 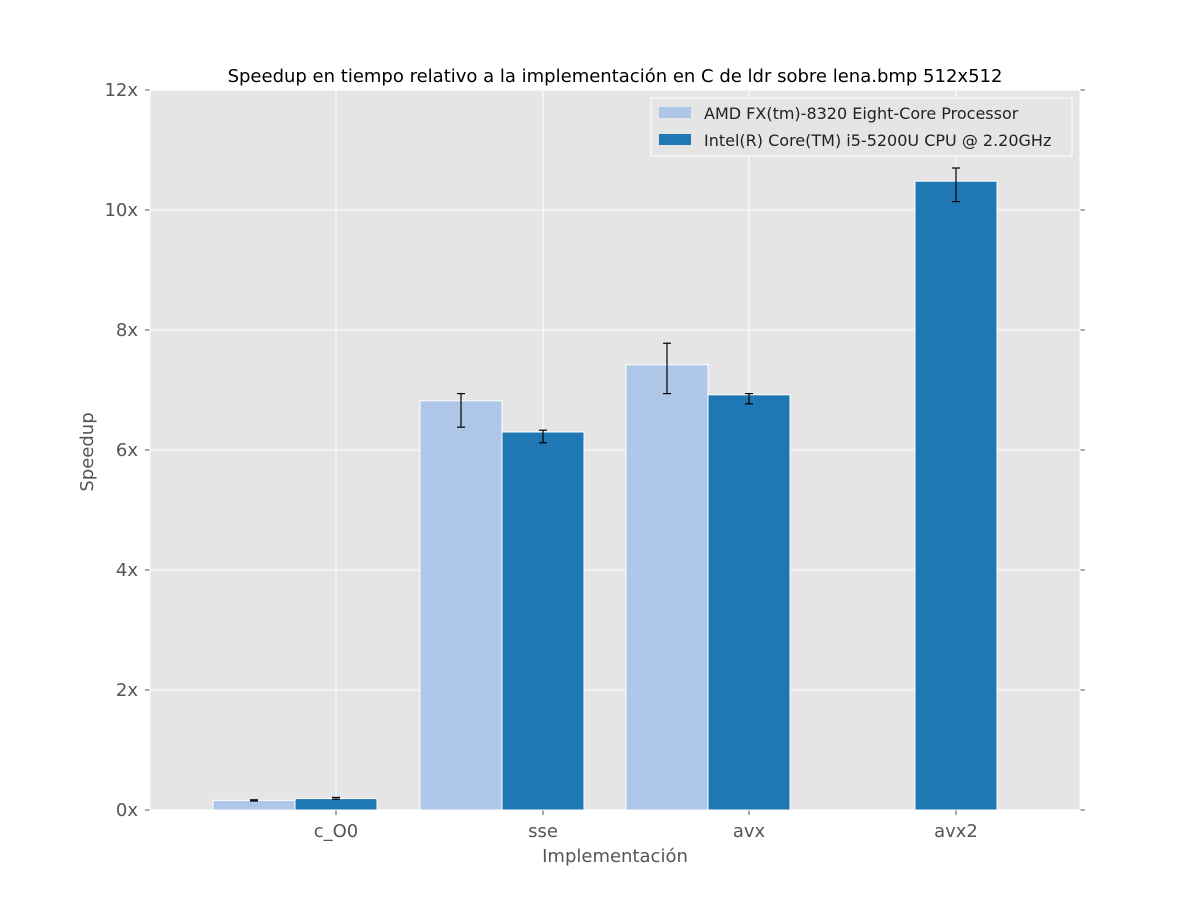 I want to click on x-tick-label: sse, so click(x=543, y=831).